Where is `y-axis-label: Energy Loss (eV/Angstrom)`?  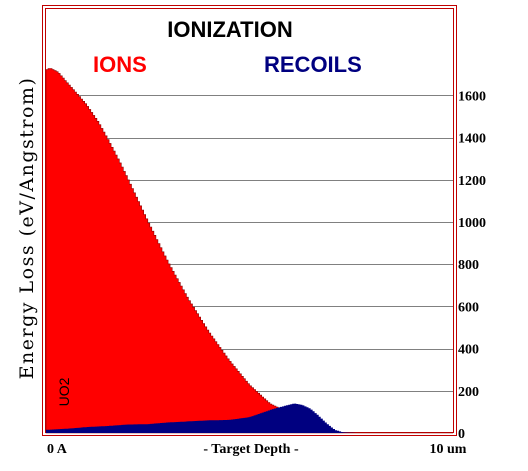
y-axis-label: Energy Loss (eV/Angstrom) is located at coordinates (27, 228).